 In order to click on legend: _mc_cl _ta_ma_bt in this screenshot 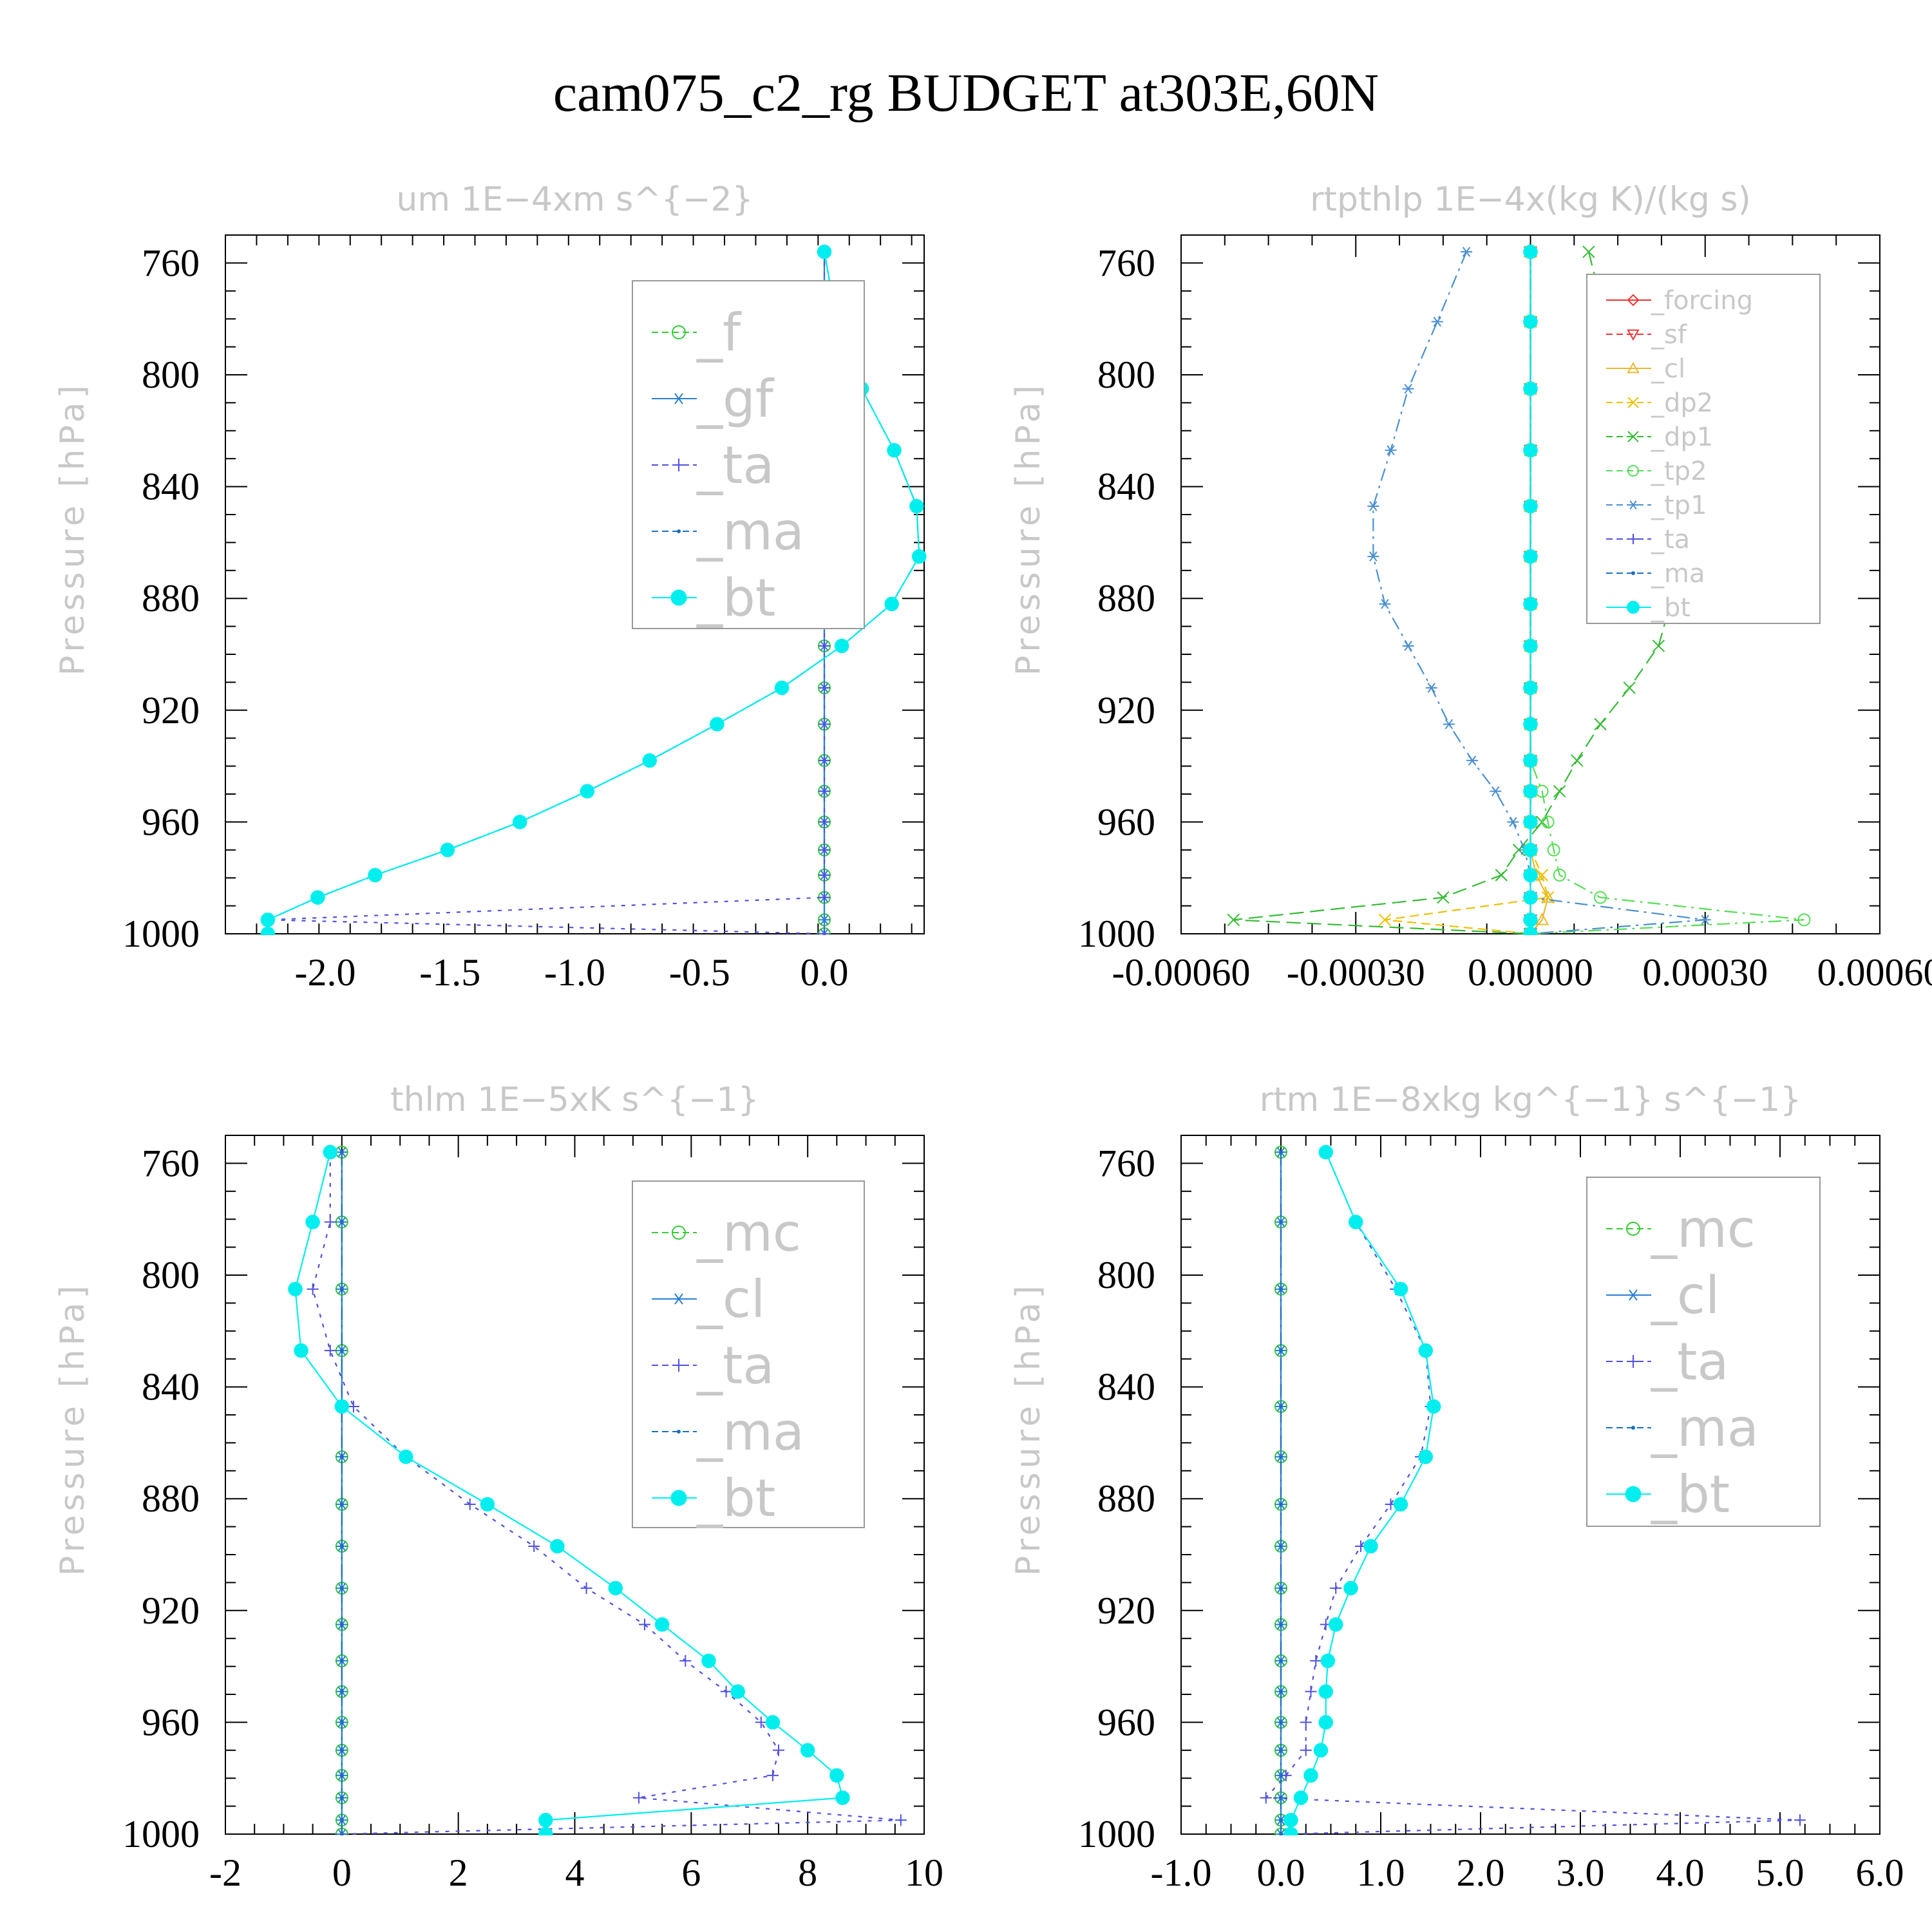, I will do `click(1704, 1352)`.